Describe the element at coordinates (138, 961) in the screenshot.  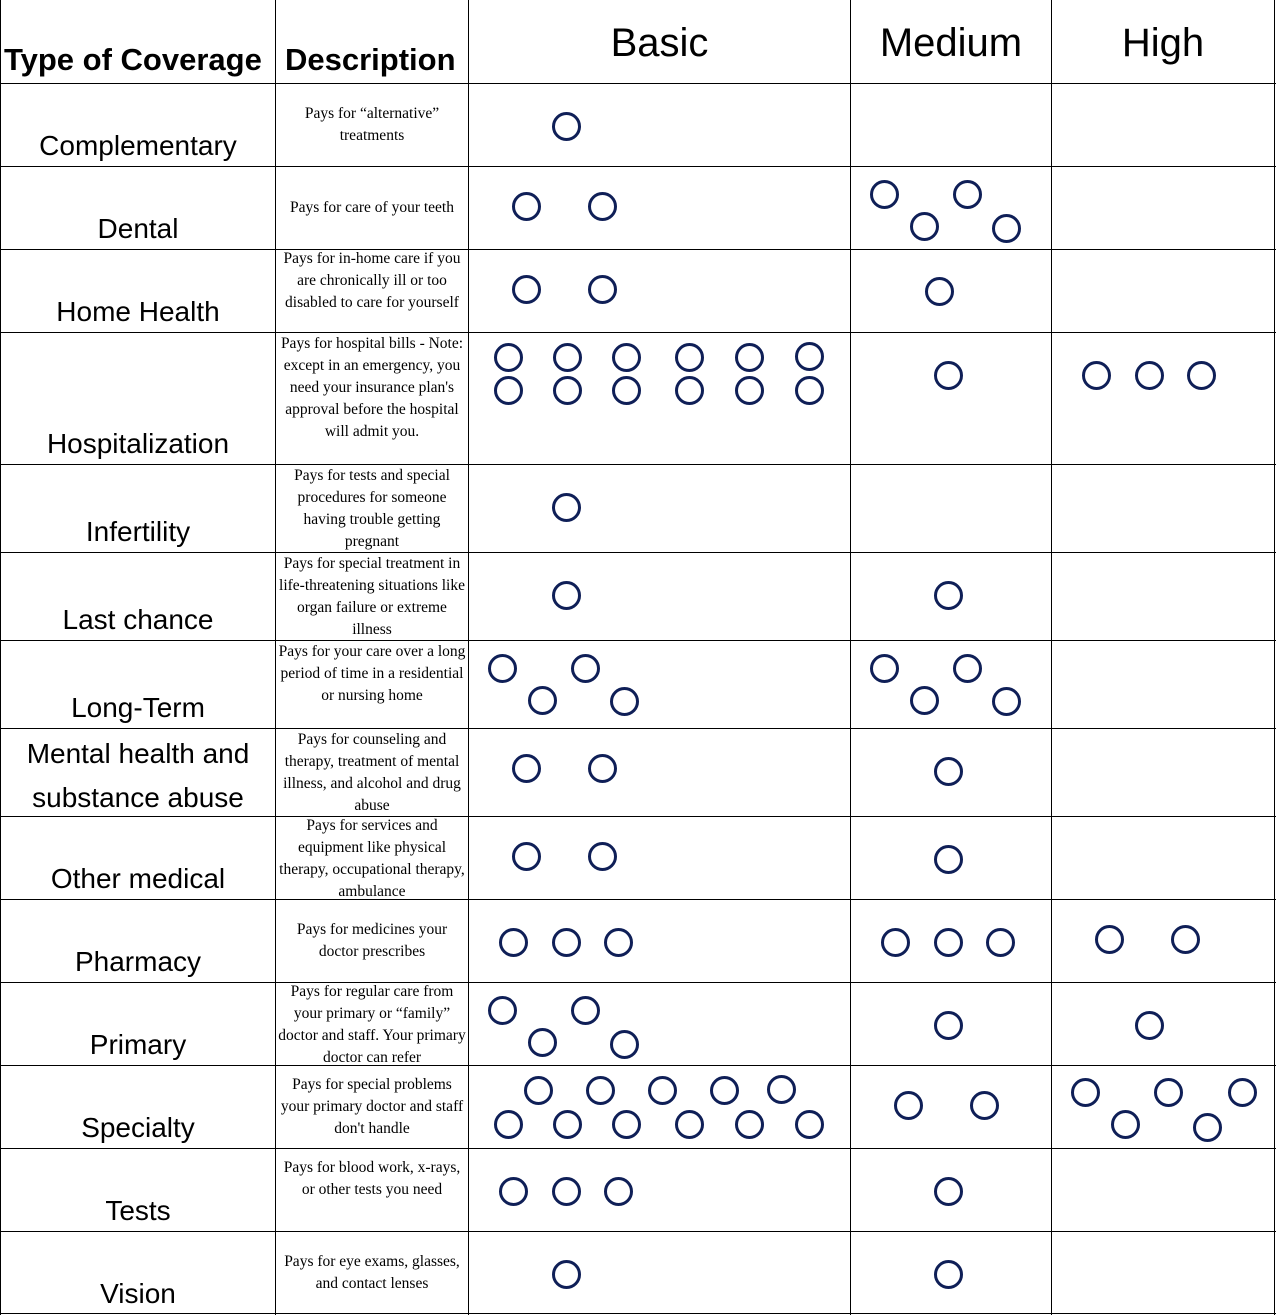
I see `coverage-type-pharmacy: Pharmacy` at that location.